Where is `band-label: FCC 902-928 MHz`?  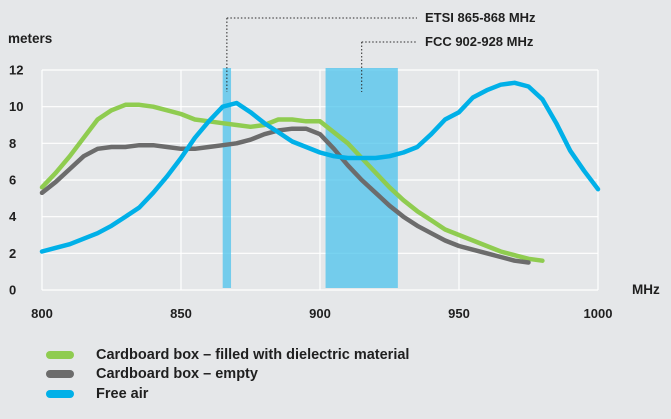
band-label: FCC 902-928 MHz is located at coordinates (479, 41).